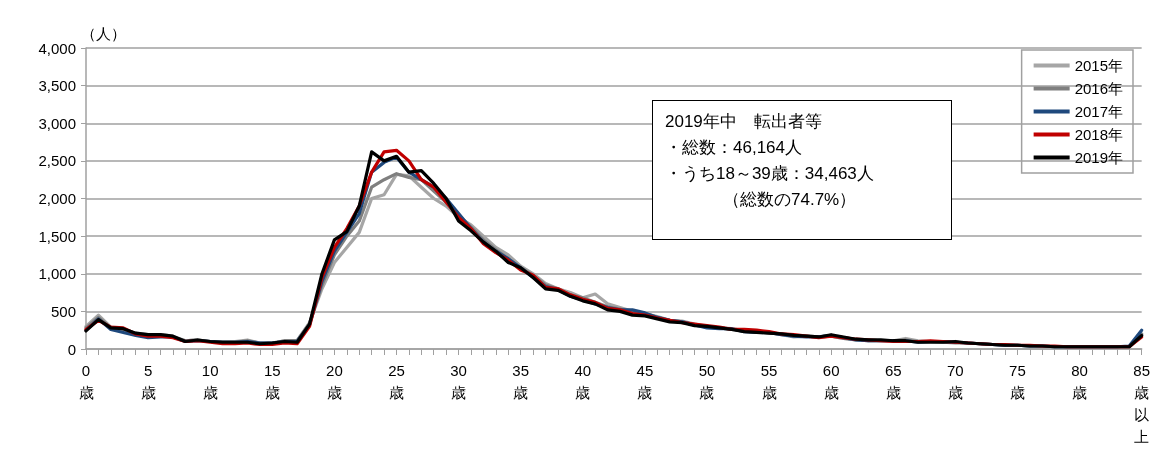 The height and width of the screenshot is (467, 1153). Describe the element at coordinates (1099, 111) in the screenshot. I see `legend-label: 2017年` at that location.